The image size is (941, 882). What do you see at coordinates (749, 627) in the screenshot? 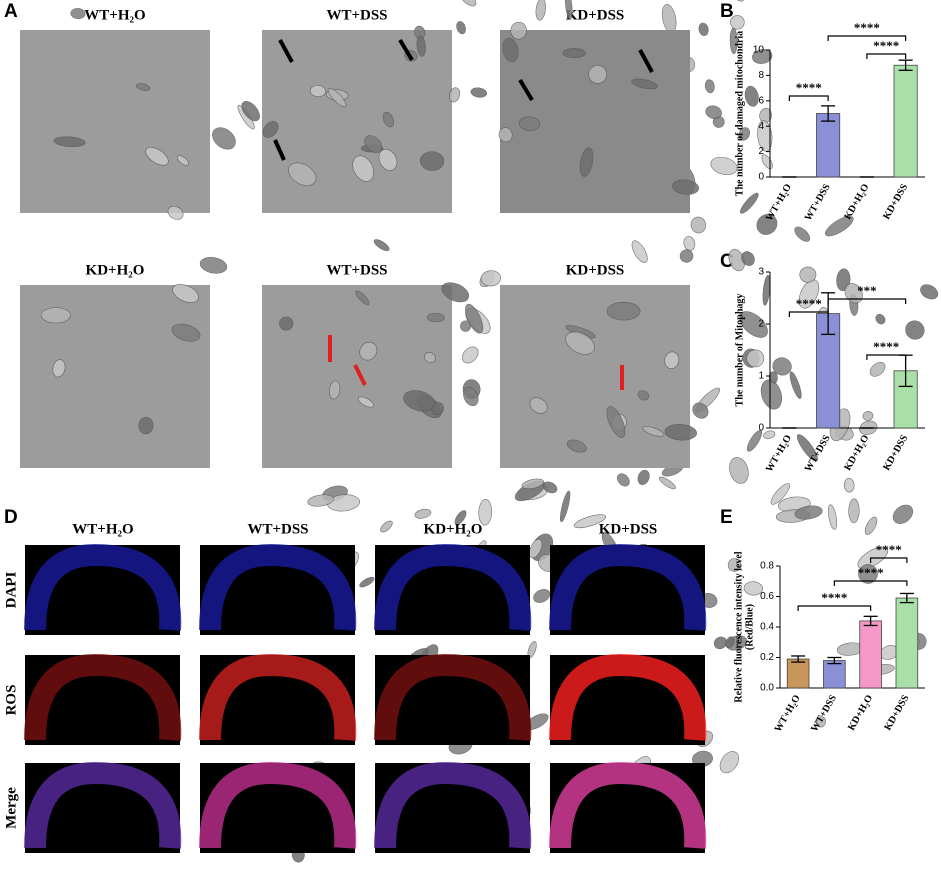
I see `y-axis-label: (Red/Blue)` at bounding box center [749, 627].